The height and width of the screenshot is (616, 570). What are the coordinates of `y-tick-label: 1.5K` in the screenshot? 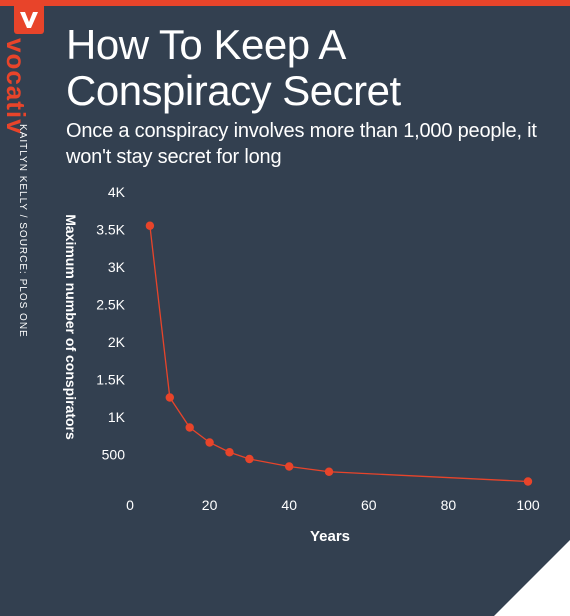 It's located at (110, 380).